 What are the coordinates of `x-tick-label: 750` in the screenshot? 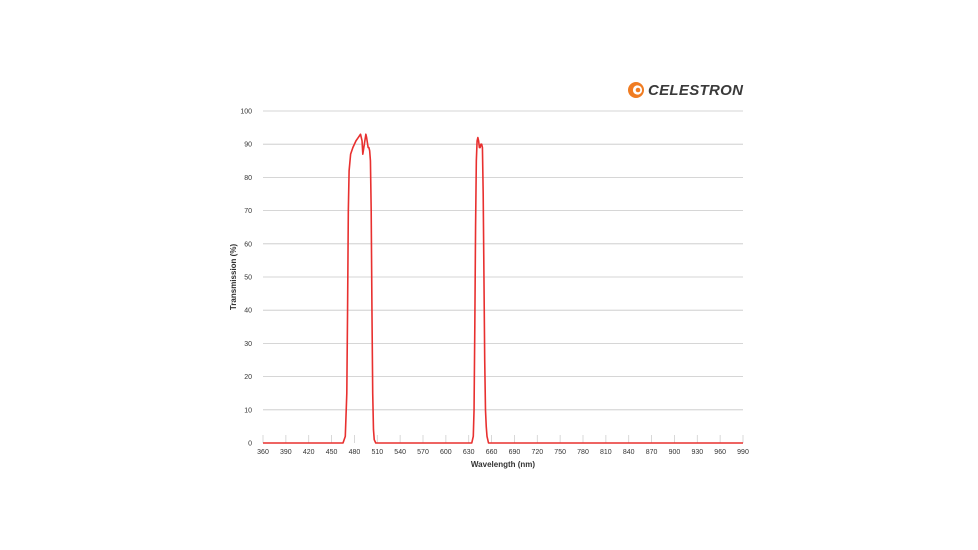 It's located at (560, 452).